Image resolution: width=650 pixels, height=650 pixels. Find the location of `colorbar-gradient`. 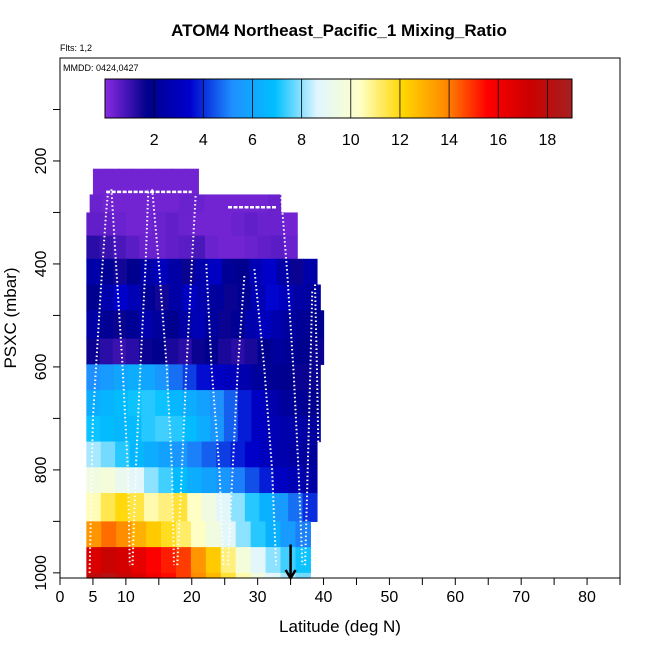

colorbar-gradient is located at coordinates (338, 98).